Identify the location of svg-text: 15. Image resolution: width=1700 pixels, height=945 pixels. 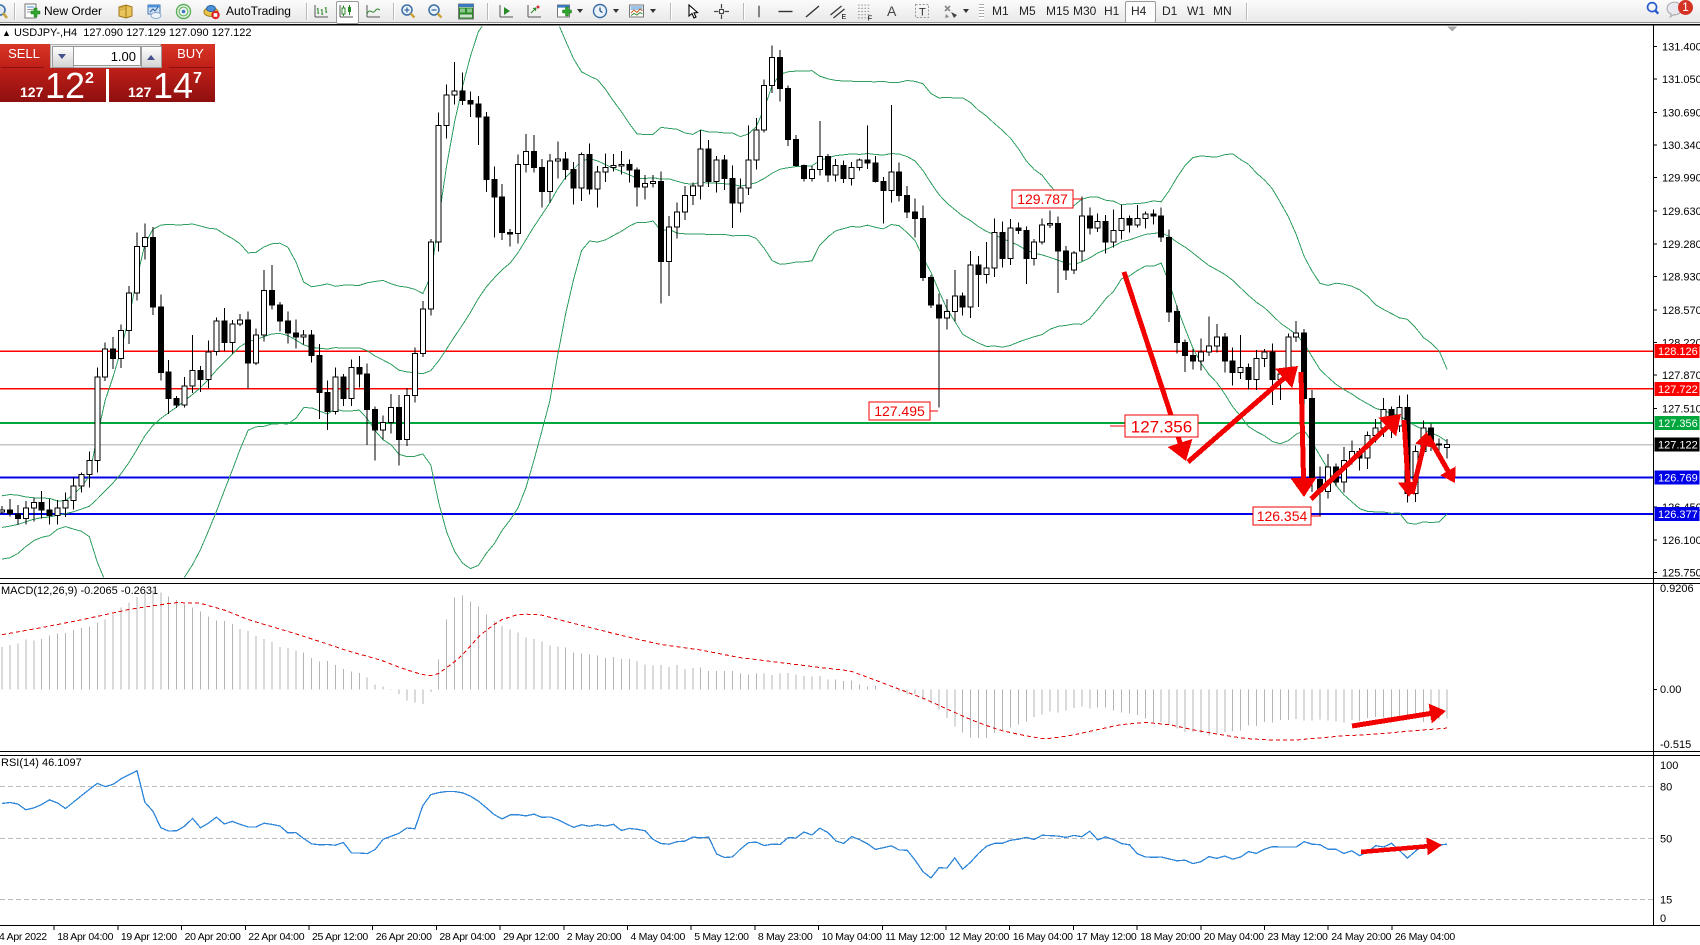
(1666, 900).